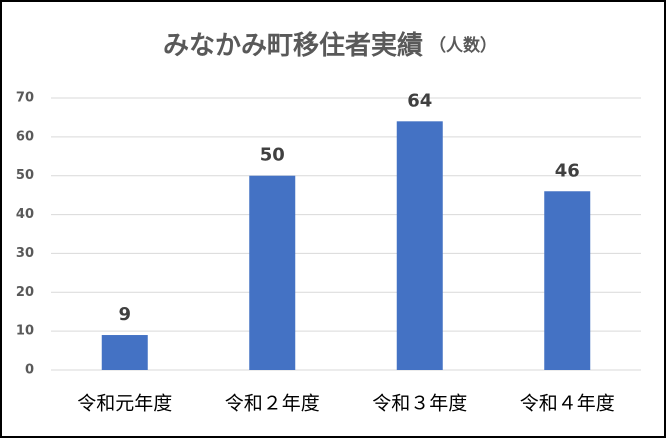 The image size is (666, 438). What do you see at coordinates (25, 331) in the screenshot?
I see `y-tick-label: 10` at bounding box center [25, 331].